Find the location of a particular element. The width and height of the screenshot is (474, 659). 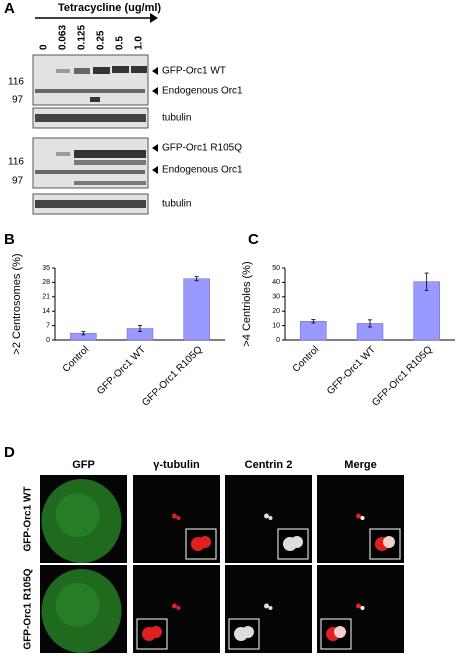

band-label: GFP-Orc1 WT is located at coordinates (194, 71).